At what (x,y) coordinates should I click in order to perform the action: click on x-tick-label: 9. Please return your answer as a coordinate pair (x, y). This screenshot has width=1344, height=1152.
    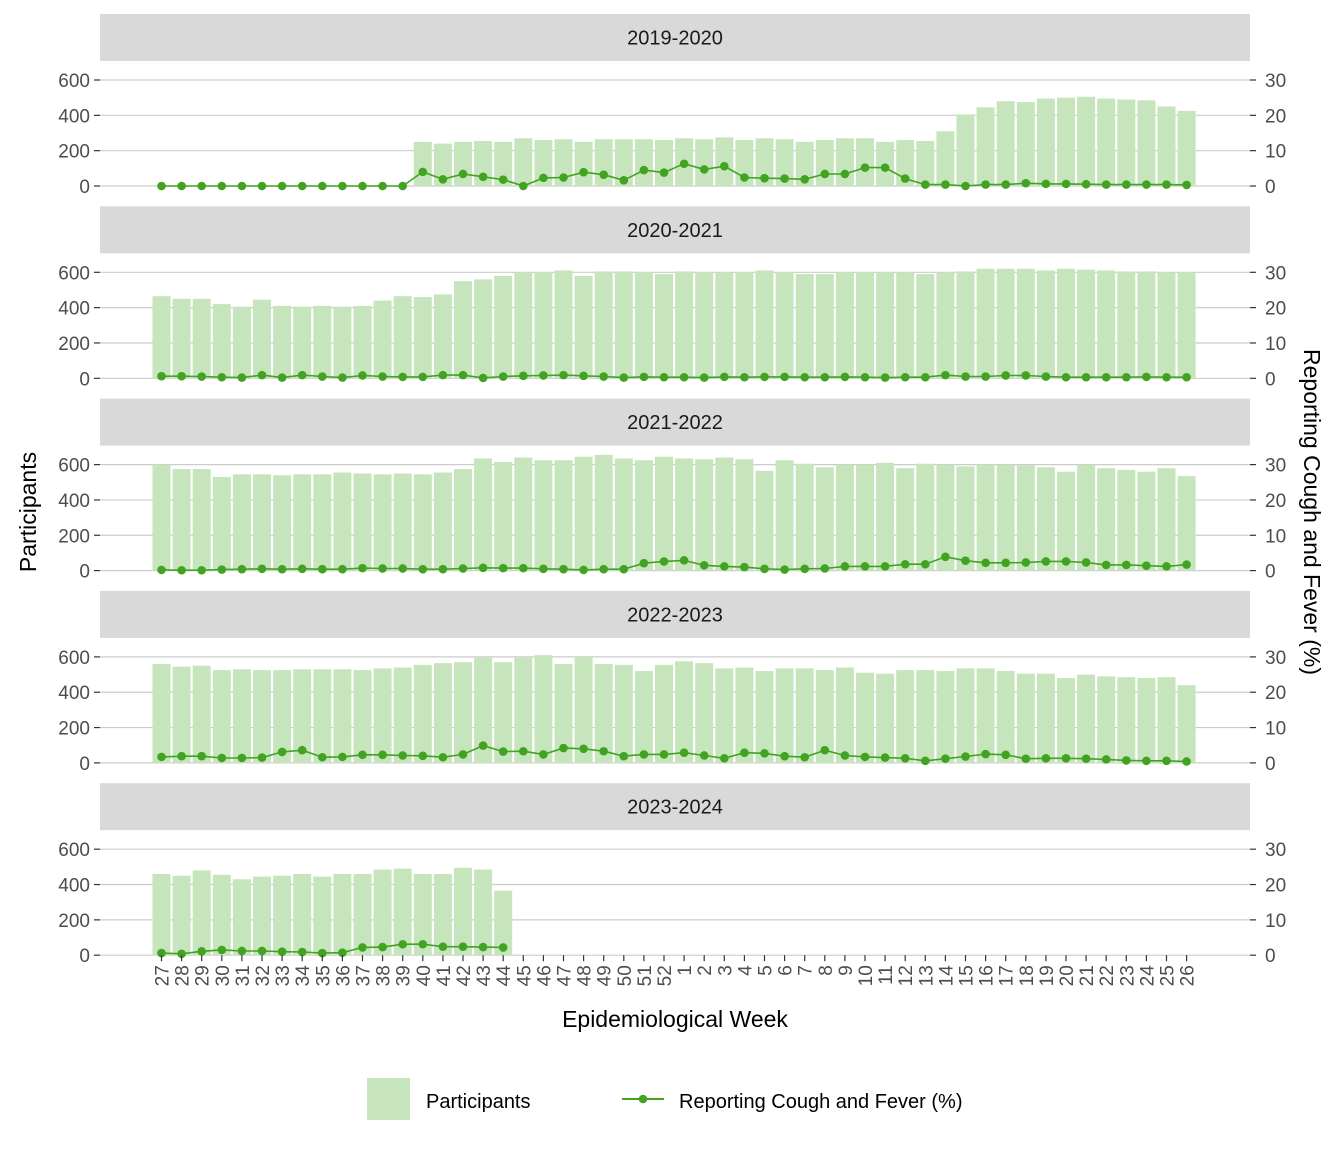
    Looking at the image, I should click on (846, 970).